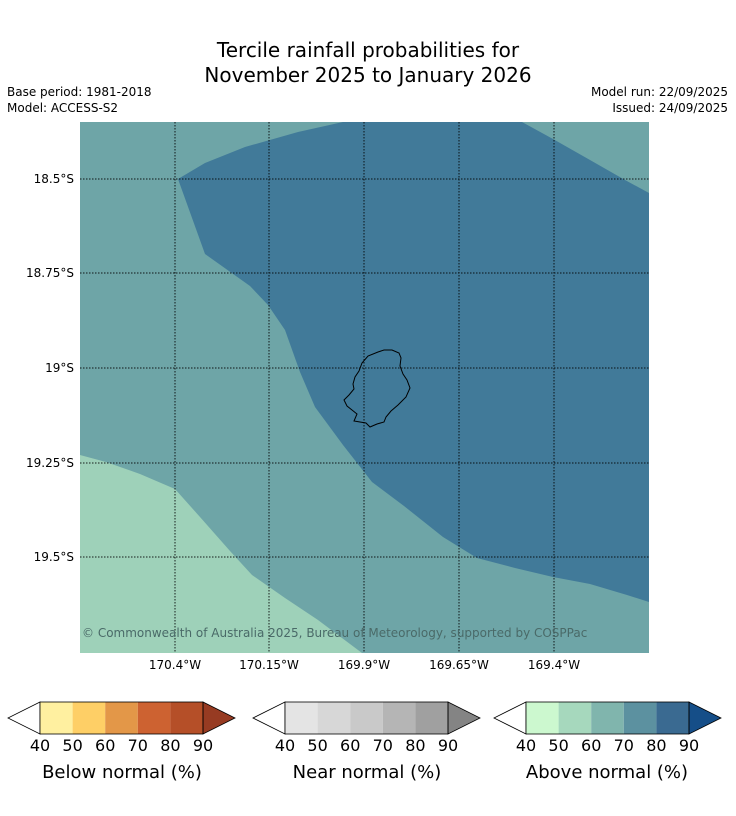  I want to click on issued-date: Issued: 24/09/2025, so click(670, 108).